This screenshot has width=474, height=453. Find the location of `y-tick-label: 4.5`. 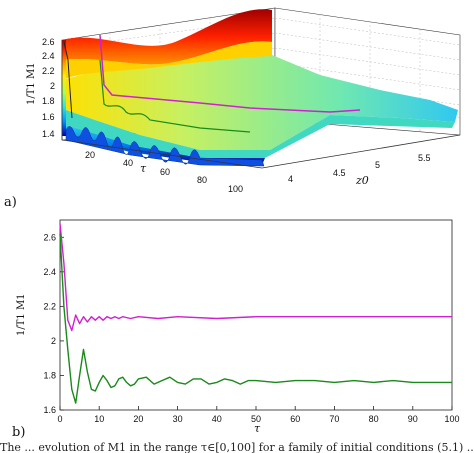

y-tick-label: 4.5 is located at coordinates (339, 173).